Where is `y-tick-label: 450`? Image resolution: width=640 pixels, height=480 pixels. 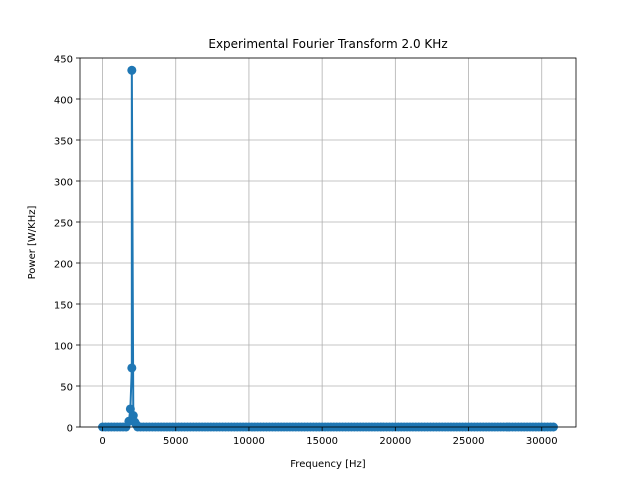 y-tick-label: 450 is located at coordinates (63, 60).